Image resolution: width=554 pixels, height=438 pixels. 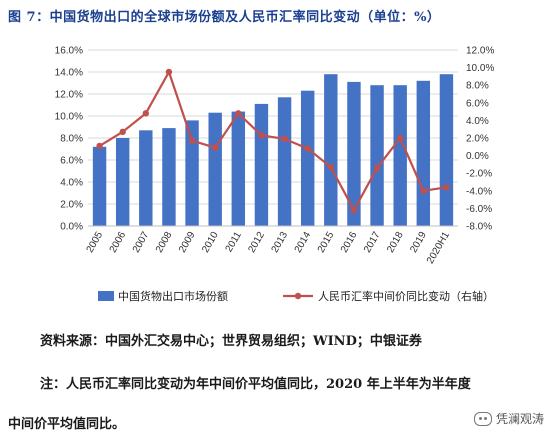 What do you see at coordinates (69, 73) in the screenshot?
I see `left-tick-label: 14.0%` at bounding box center [69, 73].